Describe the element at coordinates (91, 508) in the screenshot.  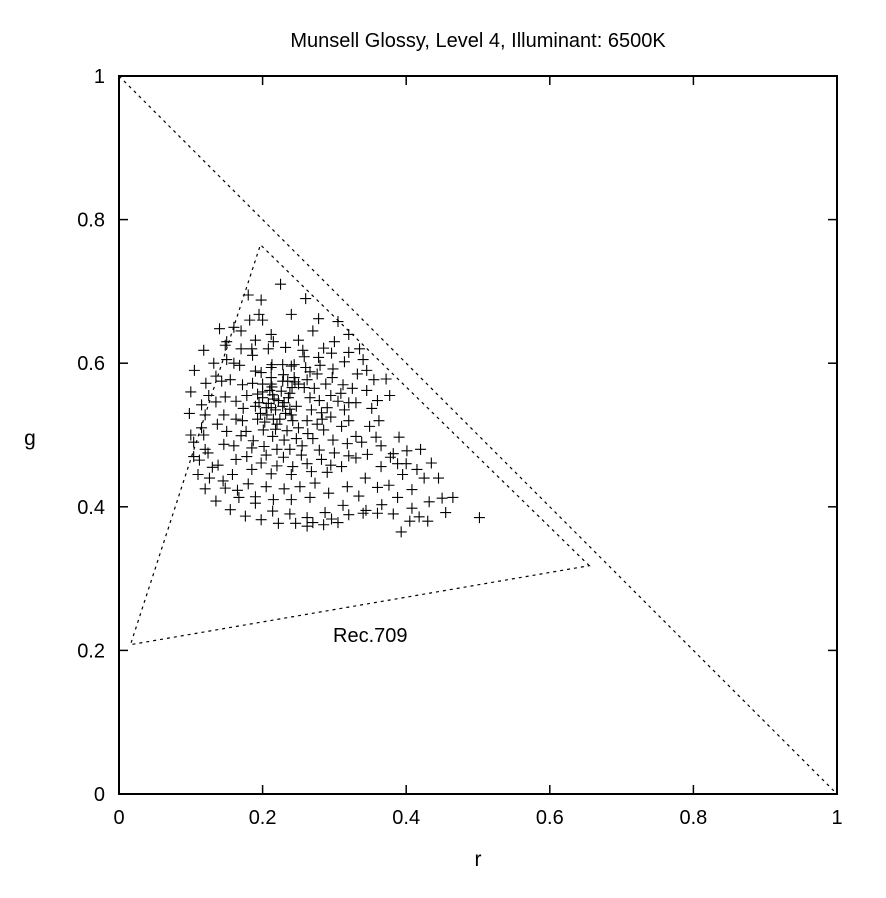
I see `y-tick-label: 0.4` at that location.